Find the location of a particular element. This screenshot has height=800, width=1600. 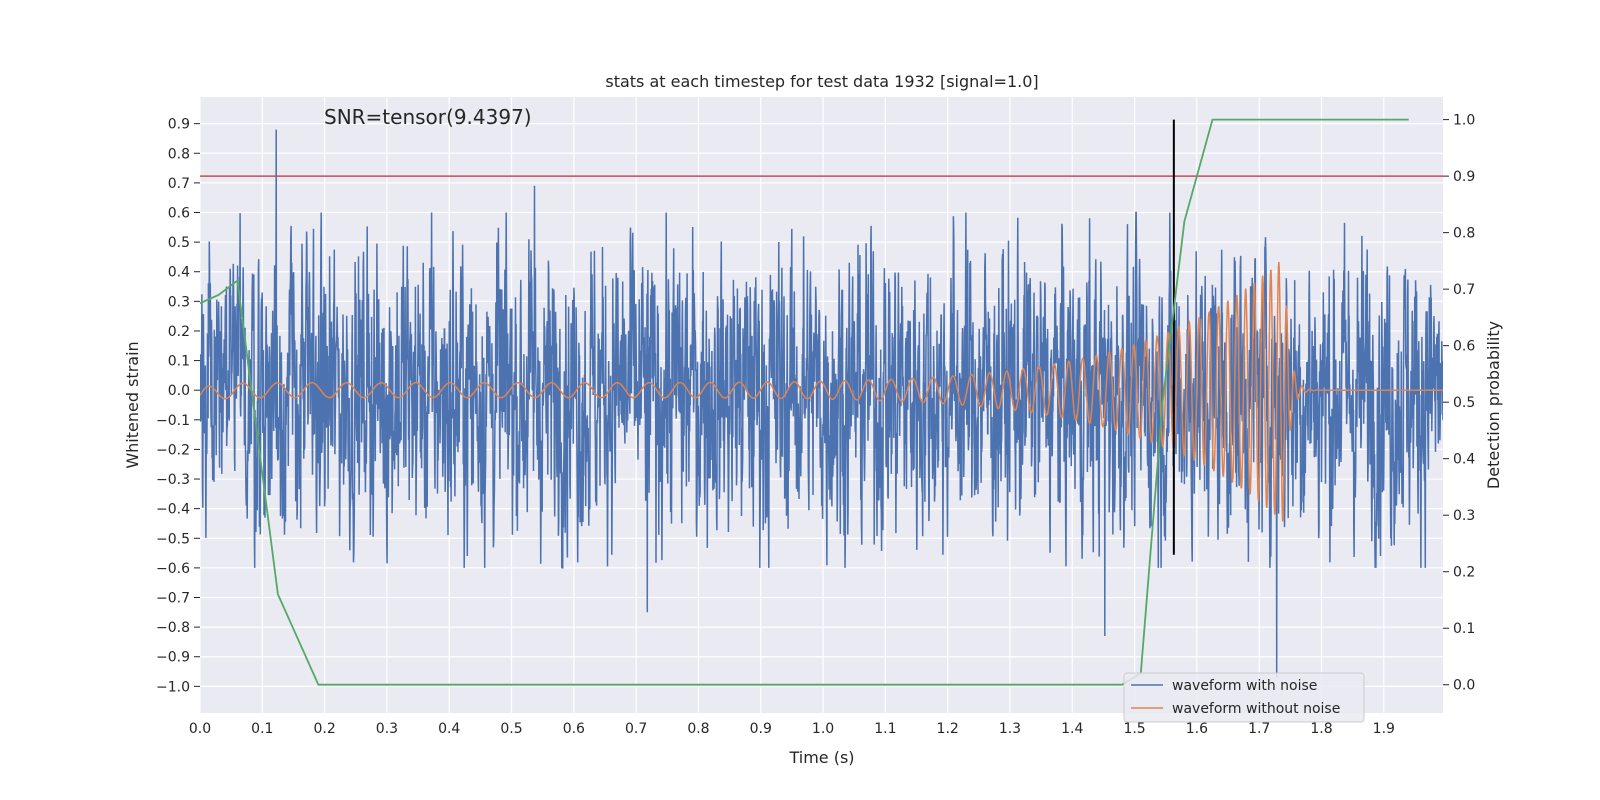

y2-axis-label: Detection probability is located at coordinates (1493, 405).